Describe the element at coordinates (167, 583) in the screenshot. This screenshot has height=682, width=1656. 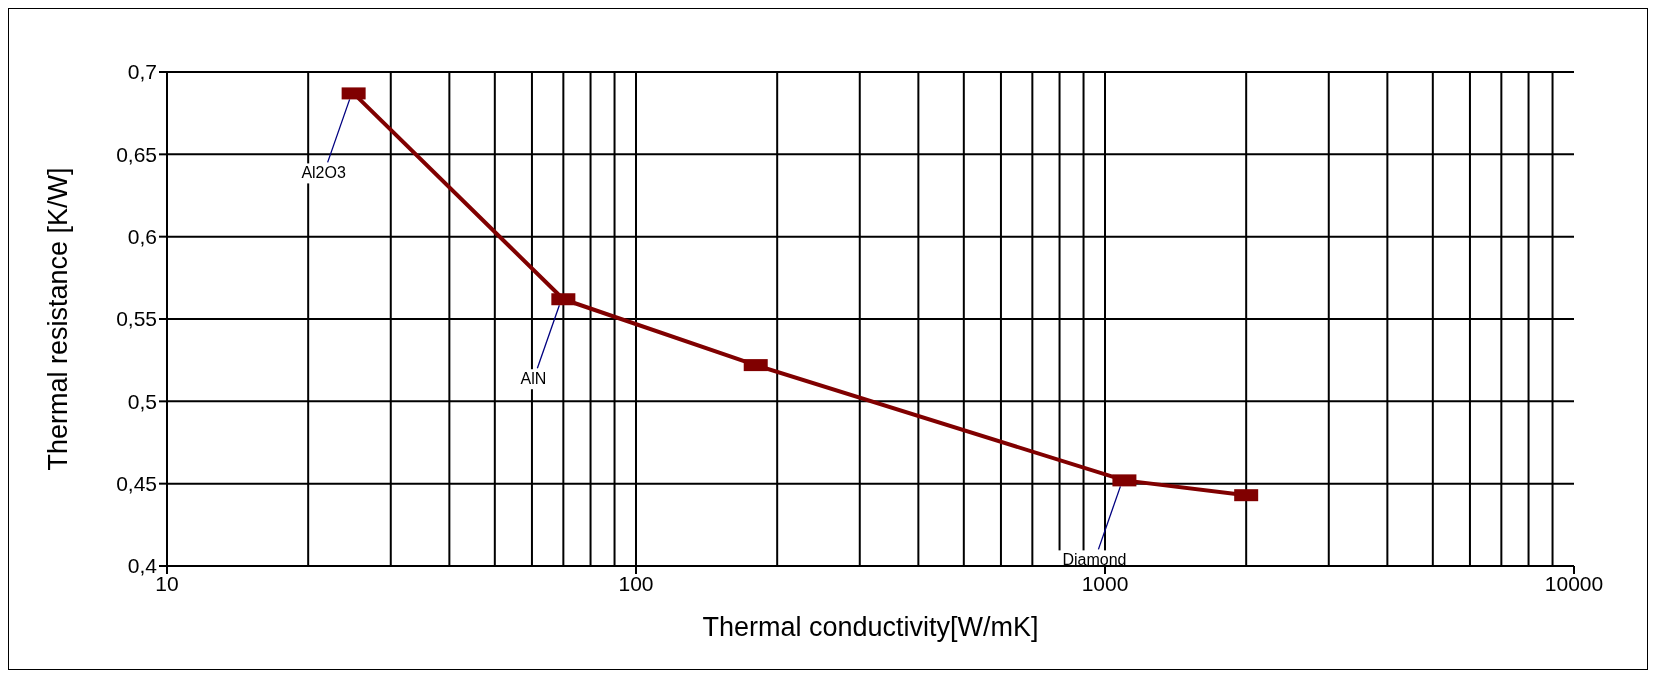
I see `x-tick-label: 10` at that location.